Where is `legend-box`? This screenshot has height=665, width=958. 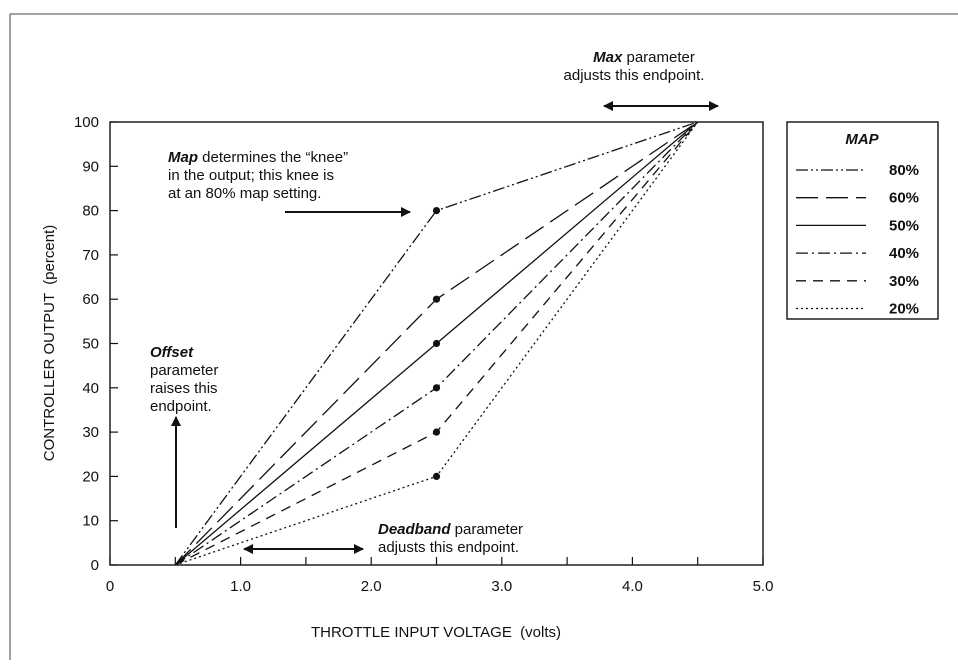
legend-box is located at coordinates (862, 220).